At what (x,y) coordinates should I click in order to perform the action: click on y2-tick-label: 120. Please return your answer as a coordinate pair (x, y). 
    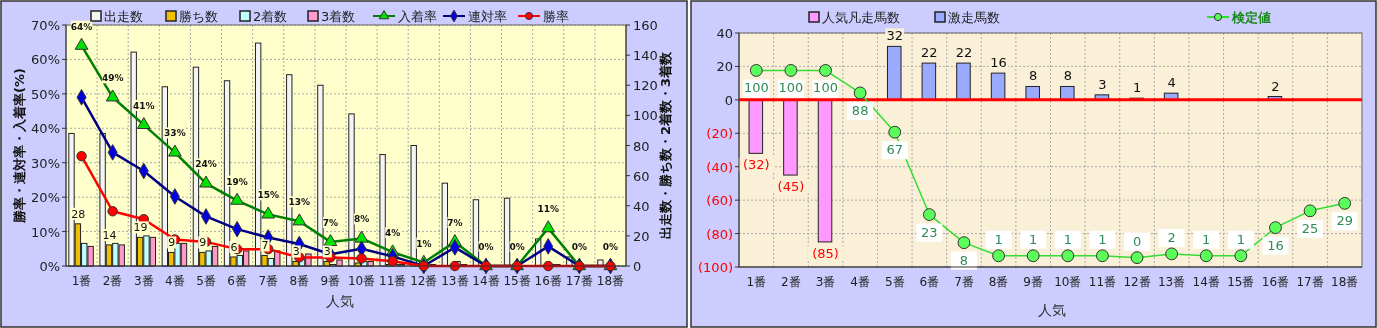
    Looking at the image, I should click on (645, 86).